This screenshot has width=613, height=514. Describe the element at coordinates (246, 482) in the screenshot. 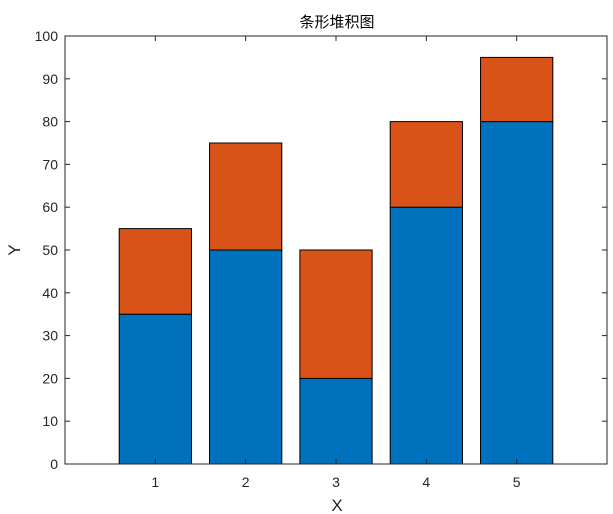

I see `x-tick-label: 2` at that location.